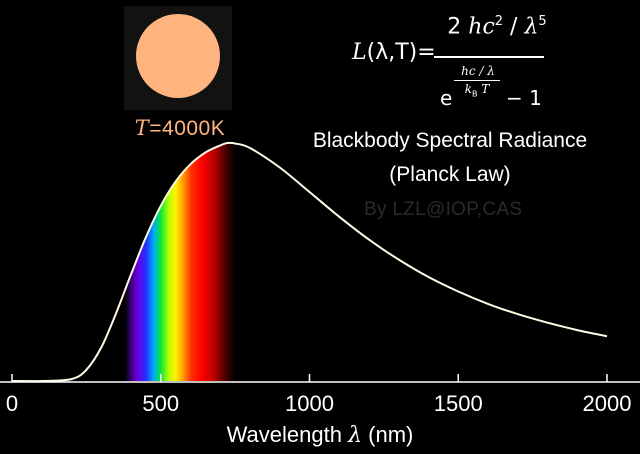 Image resolution: width=640 pixels, height=454 pixels. What do you see at coordinates (468, 89) in the screenshot?
I see `formula-kB-k: k` at bounding box center [468, 89].